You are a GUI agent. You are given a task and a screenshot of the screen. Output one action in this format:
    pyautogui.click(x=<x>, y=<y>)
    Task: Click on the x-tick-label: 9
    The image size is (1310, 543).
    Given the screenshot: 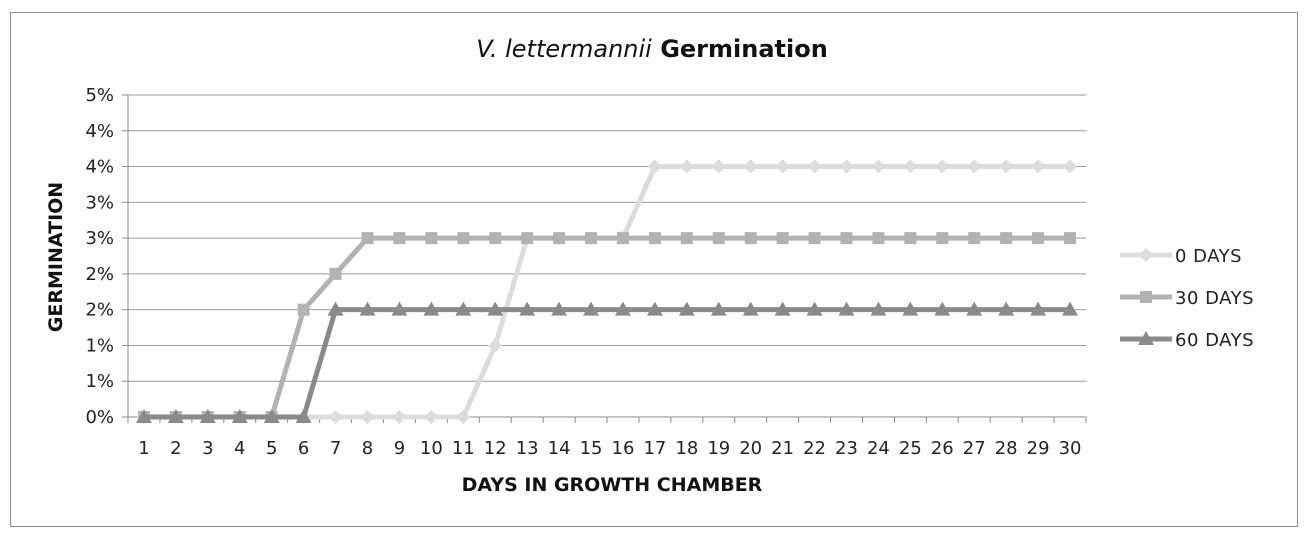 What is the action you would take?
    pyautogui.click(x=399, y=448)
    